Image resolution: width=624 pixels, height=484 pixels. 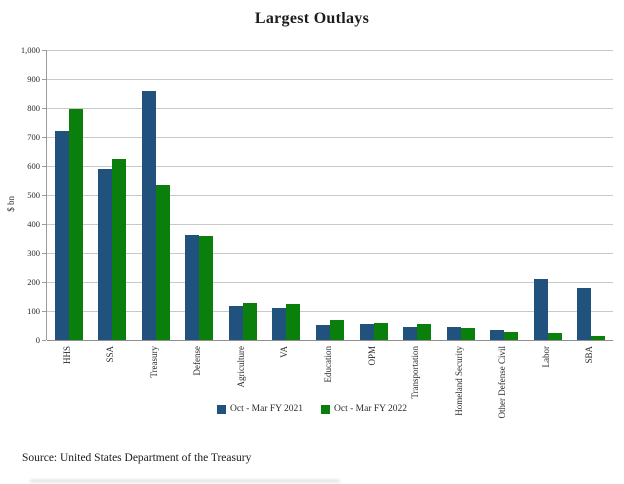 What do you see at coordinates (206, 288) in the screenshot?
I see `bar-defense-fy2022` at bounding box center [206, 288].